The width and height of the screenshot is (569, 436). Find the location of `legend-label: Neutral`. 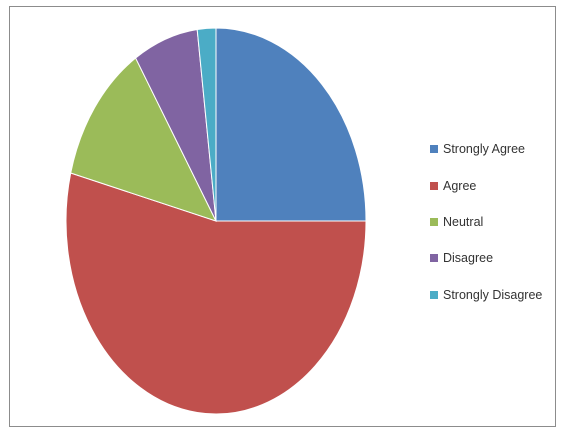

legend-label: Neutral is located at coordinates (463, 222).